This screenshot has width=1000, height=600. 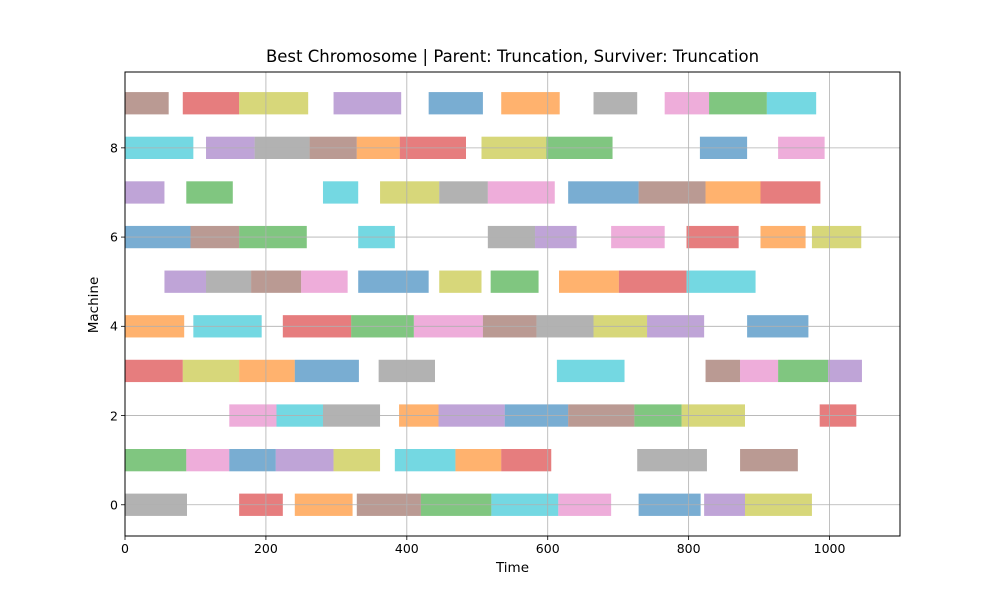 I want to click on x-tick-label: 200, so click(x=265, y=548).